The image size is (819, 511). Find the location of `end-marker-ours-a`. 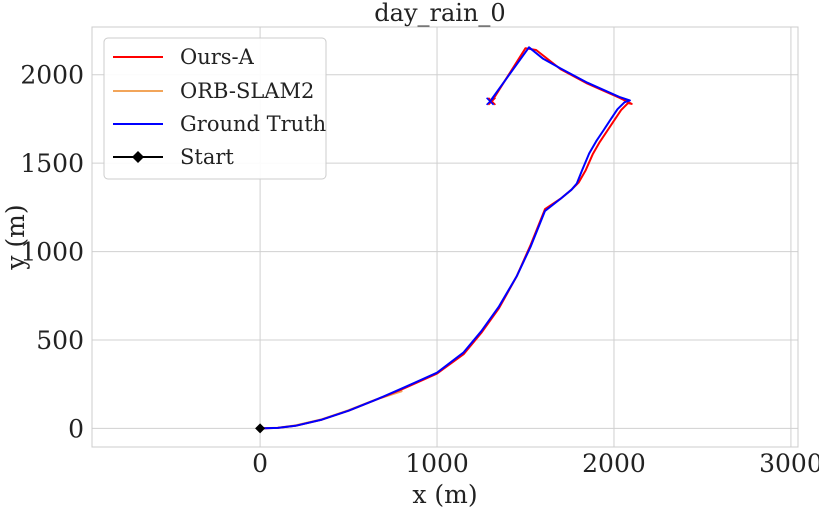

end-marker-ours-a is located at coordinates (491, 101).